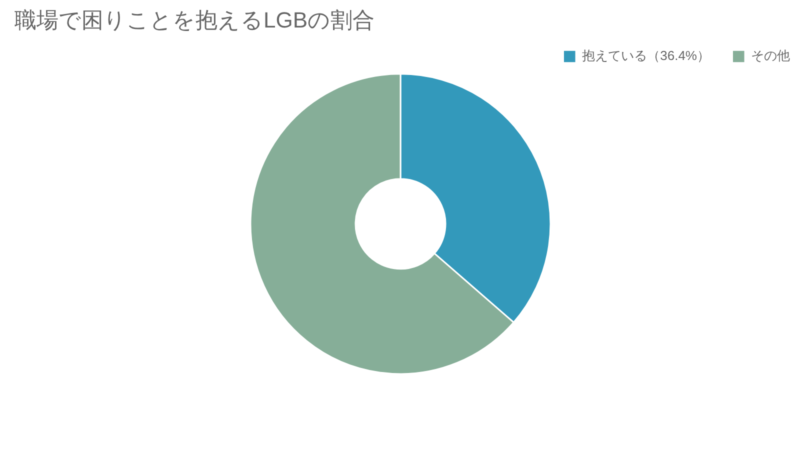 This screenshot has height=450, width=800. Describe the element at coordinates (194, 20) in the screenshot. I see `chart-title: 職場で困りことを抱えるLGBの割合` at that location.